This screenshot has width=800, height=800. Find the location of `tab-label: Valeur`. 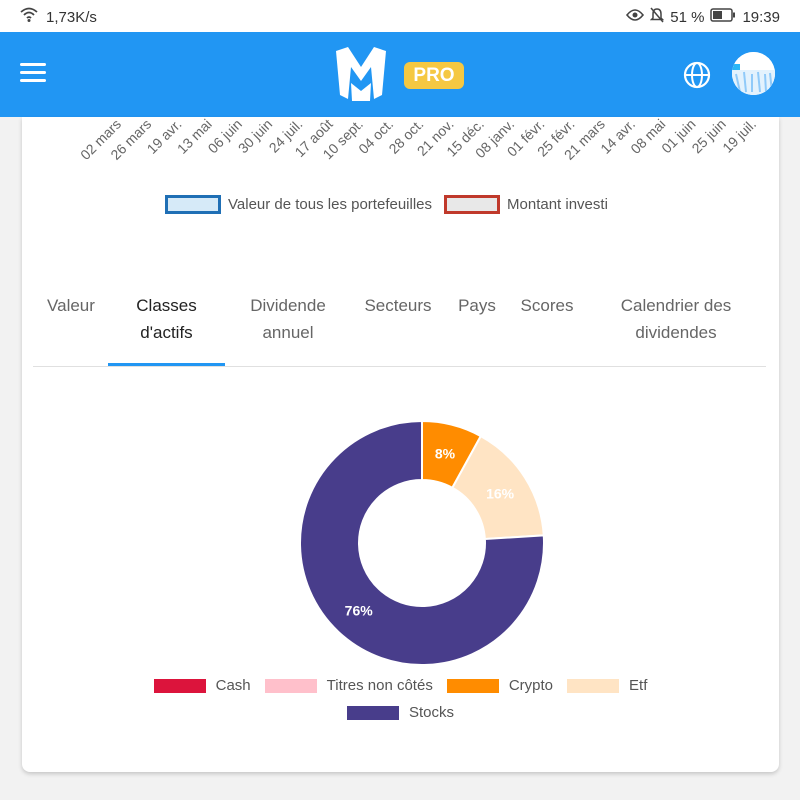

tab-label: Valeur is located at coordinates (71, 305).